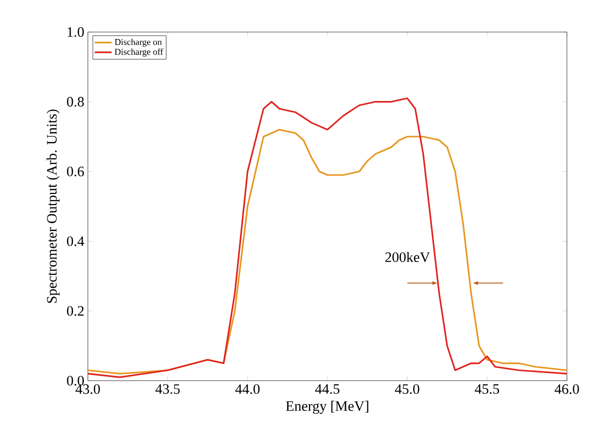  What do you see at coordinates (75, 311) in the screenshot?
I see `y-tick-label: 0.2` at bounding box center [75, 311].